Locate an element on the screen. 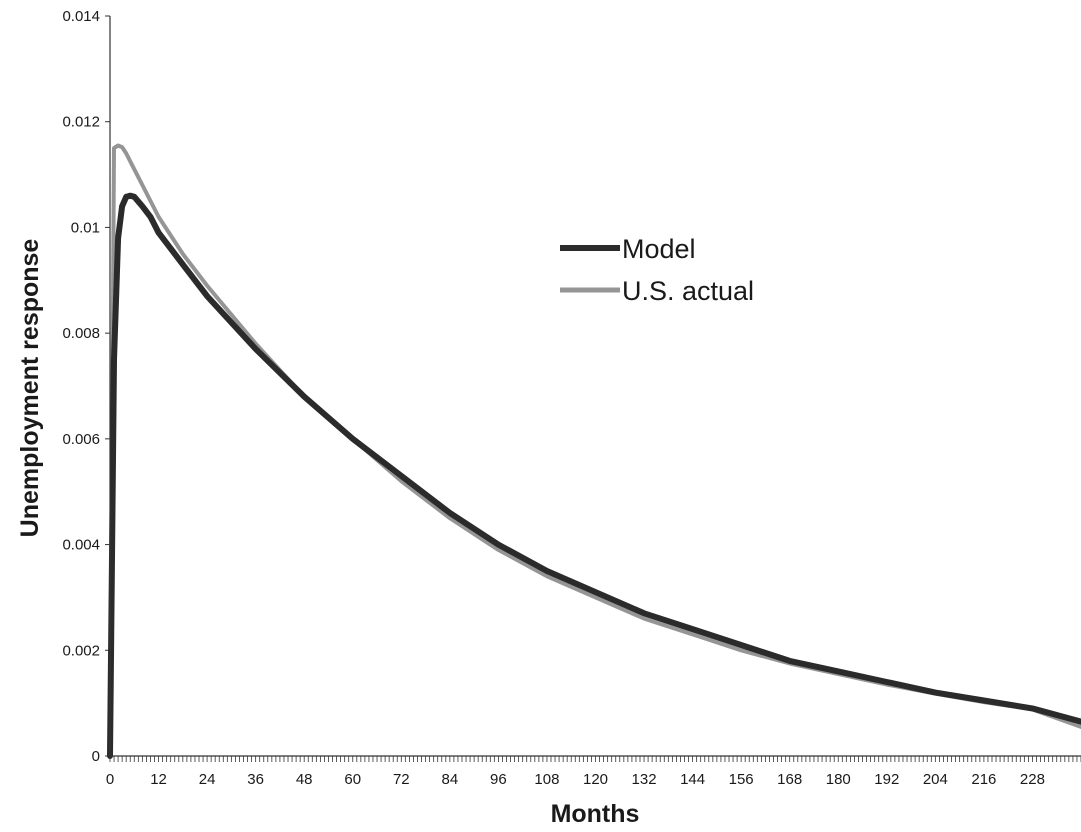 The width and height of the screenshot is (1081, 832). x-tick-label: 12 is located at coordinates (158, 779).